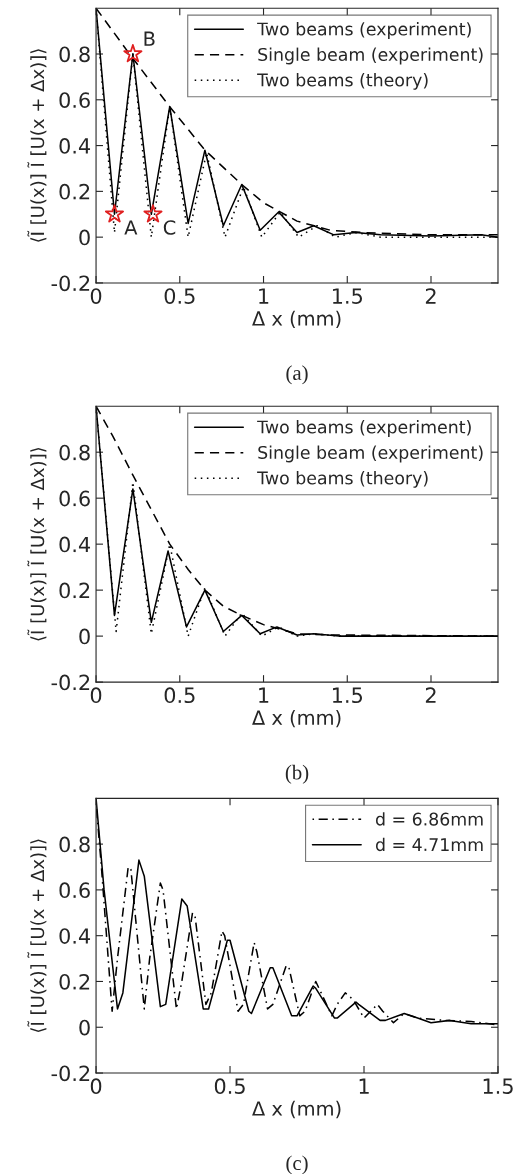 The width and height of the screenshot is (522, 1174). What do you see at coordinates (131, 227) in the screenshot?
I see `annotation: A` at bounding box center [131, 227].